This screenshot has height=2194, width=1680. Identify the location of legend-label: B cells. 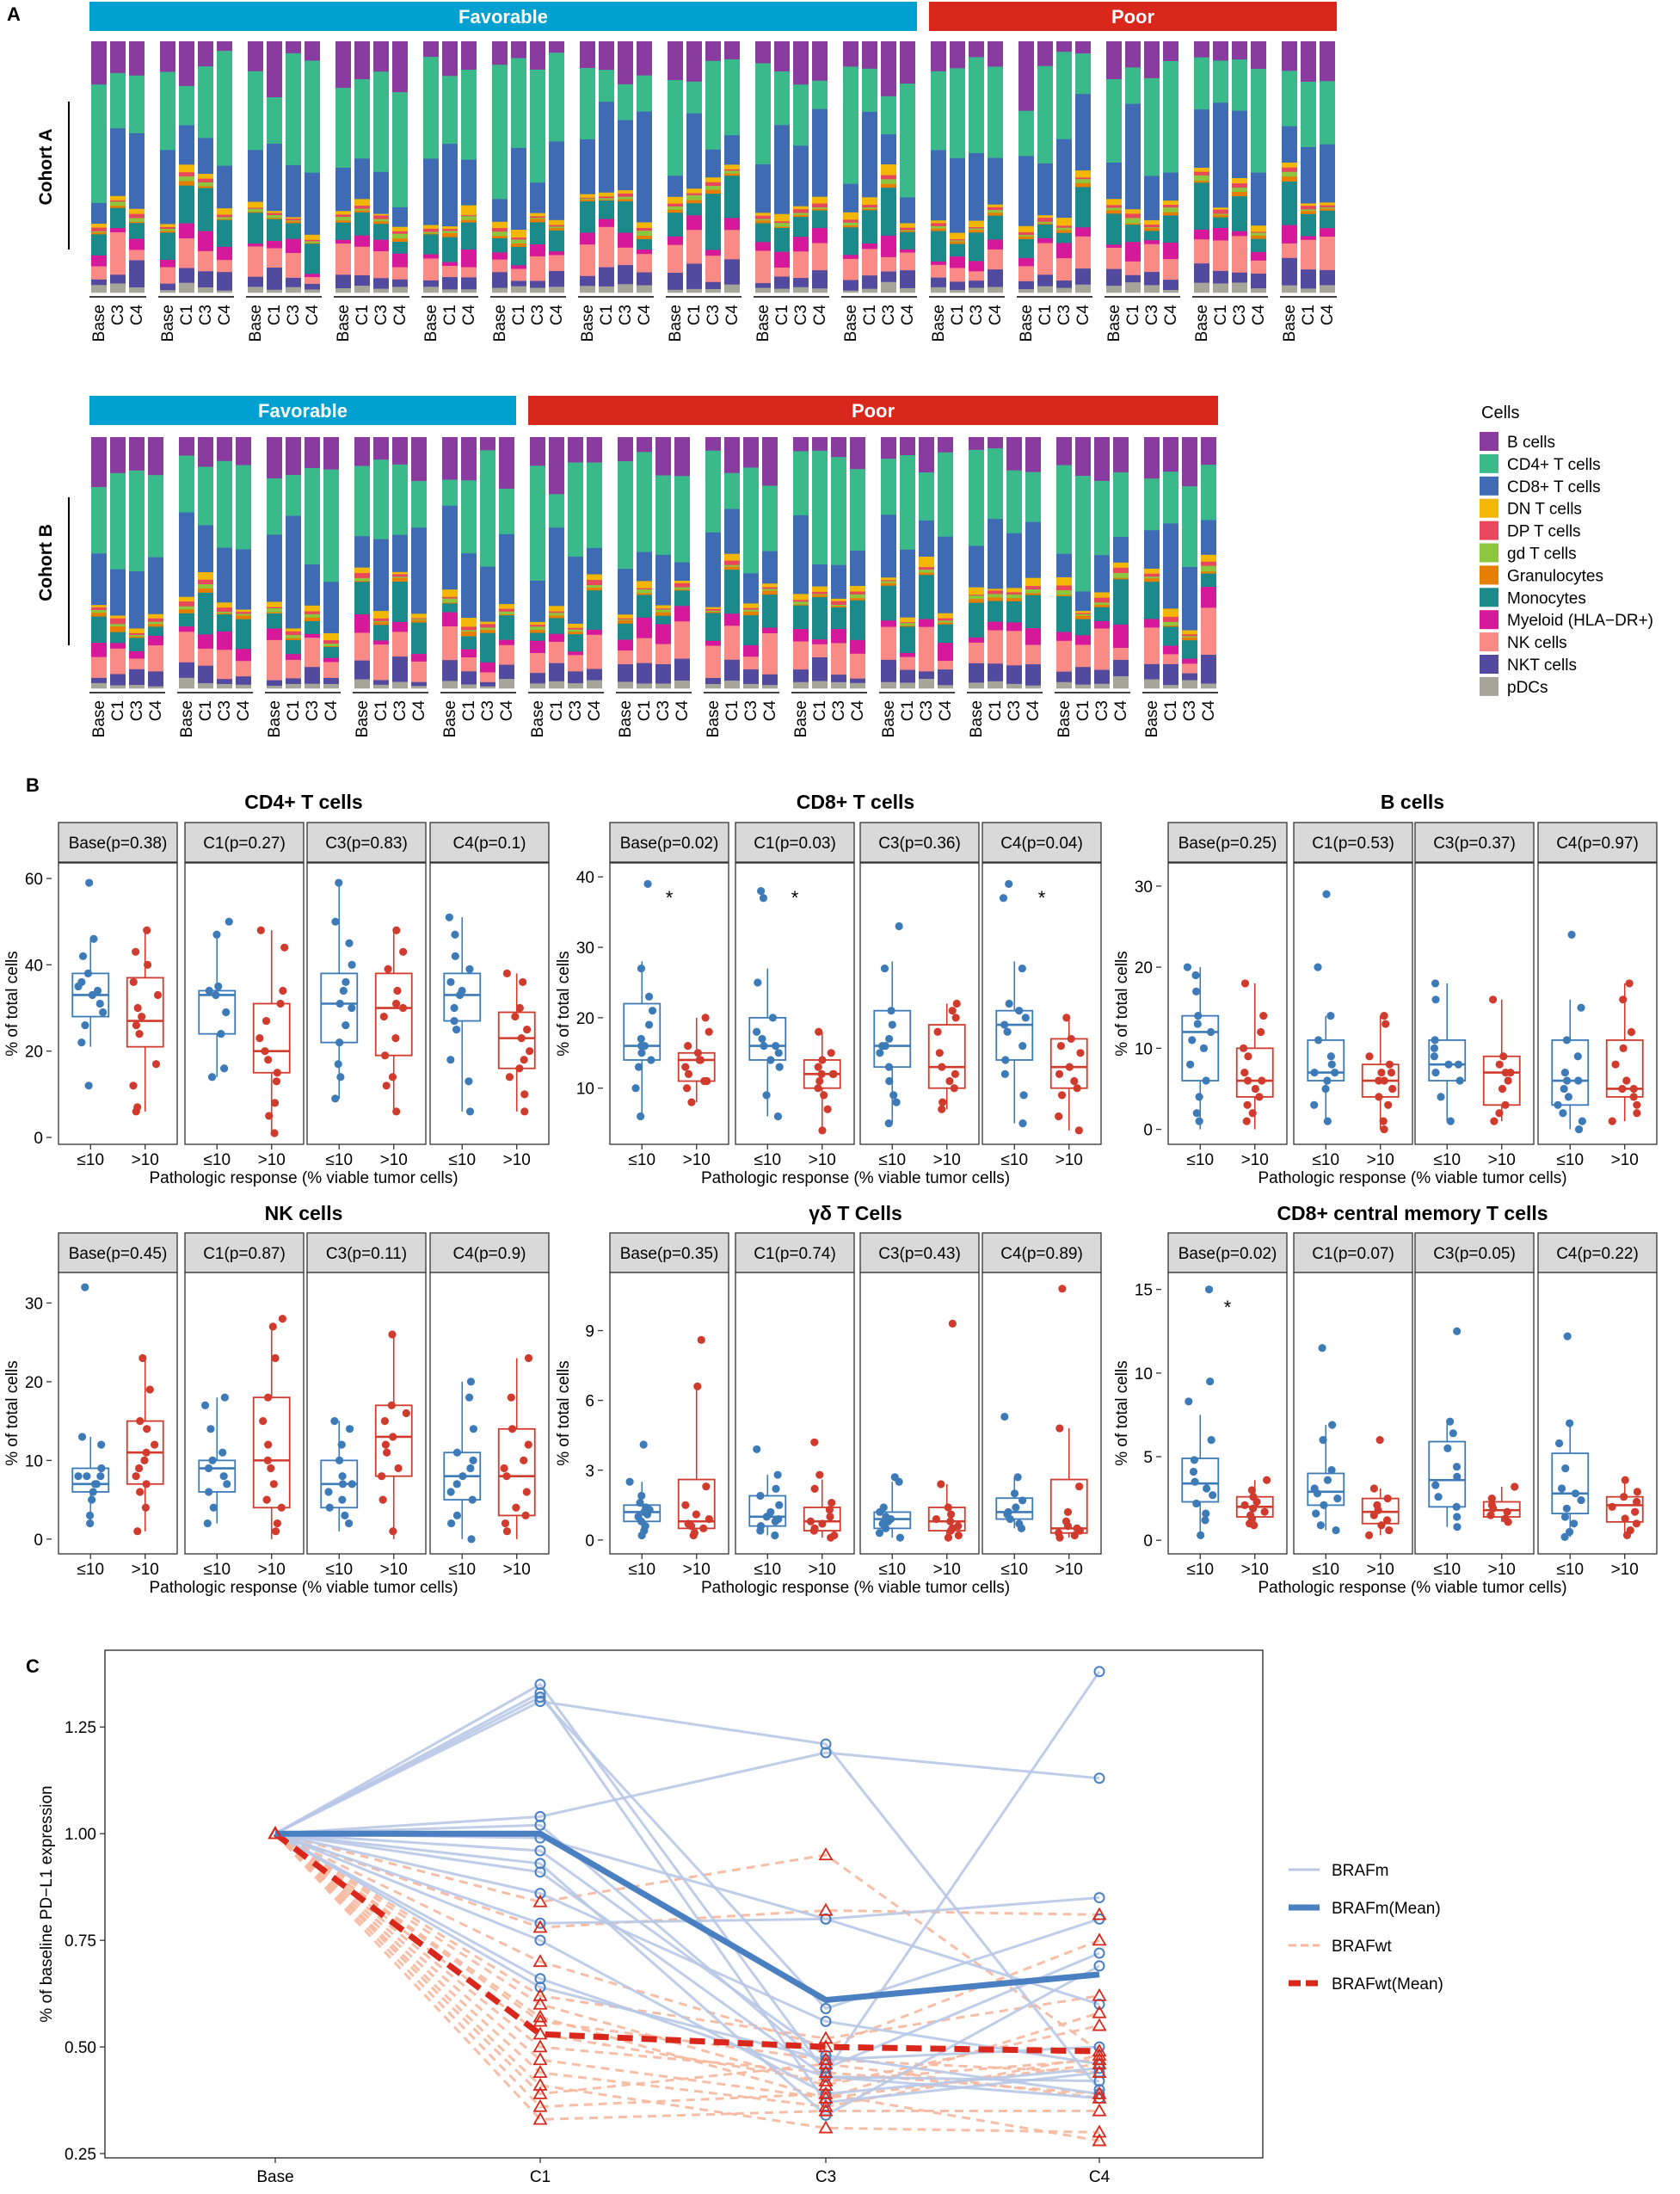
(1531, 443).